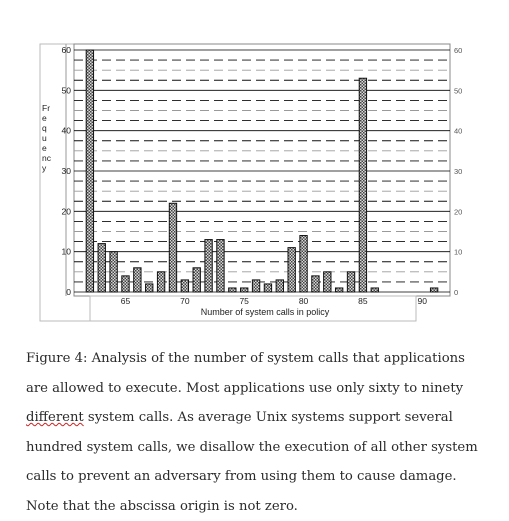  What do you see at coordinates (458, 50) in the screenshot?
I see `y-tick-label-right: 60` at bounding box center [458, 50].